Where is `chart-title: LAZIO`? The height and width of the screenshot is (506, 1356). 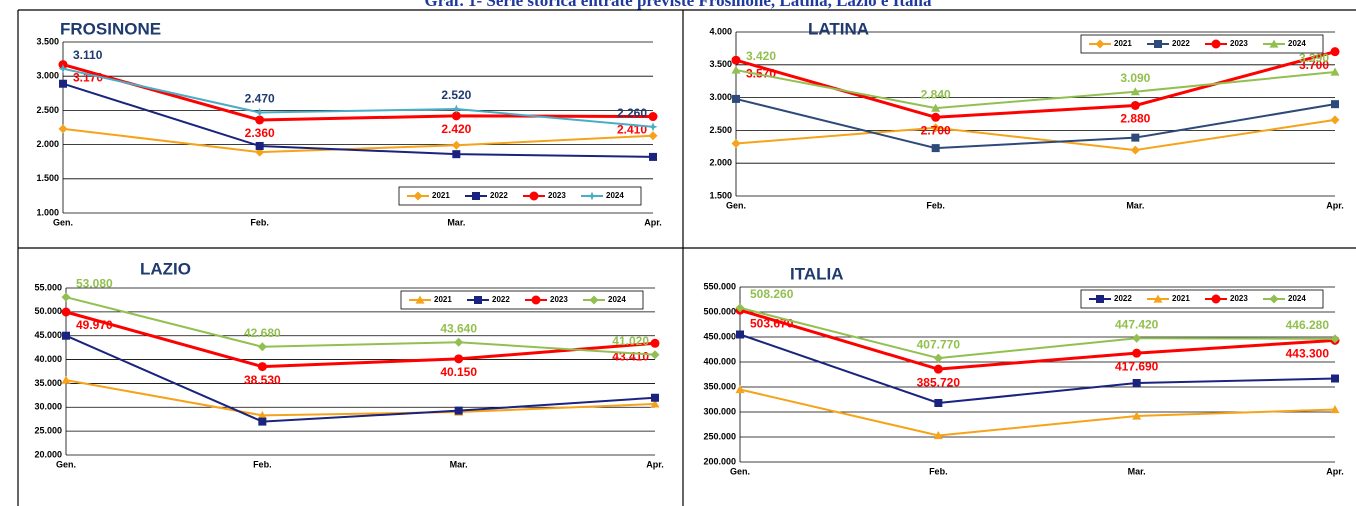 chart-title: LAZIO is located at coordinates (165, 268).